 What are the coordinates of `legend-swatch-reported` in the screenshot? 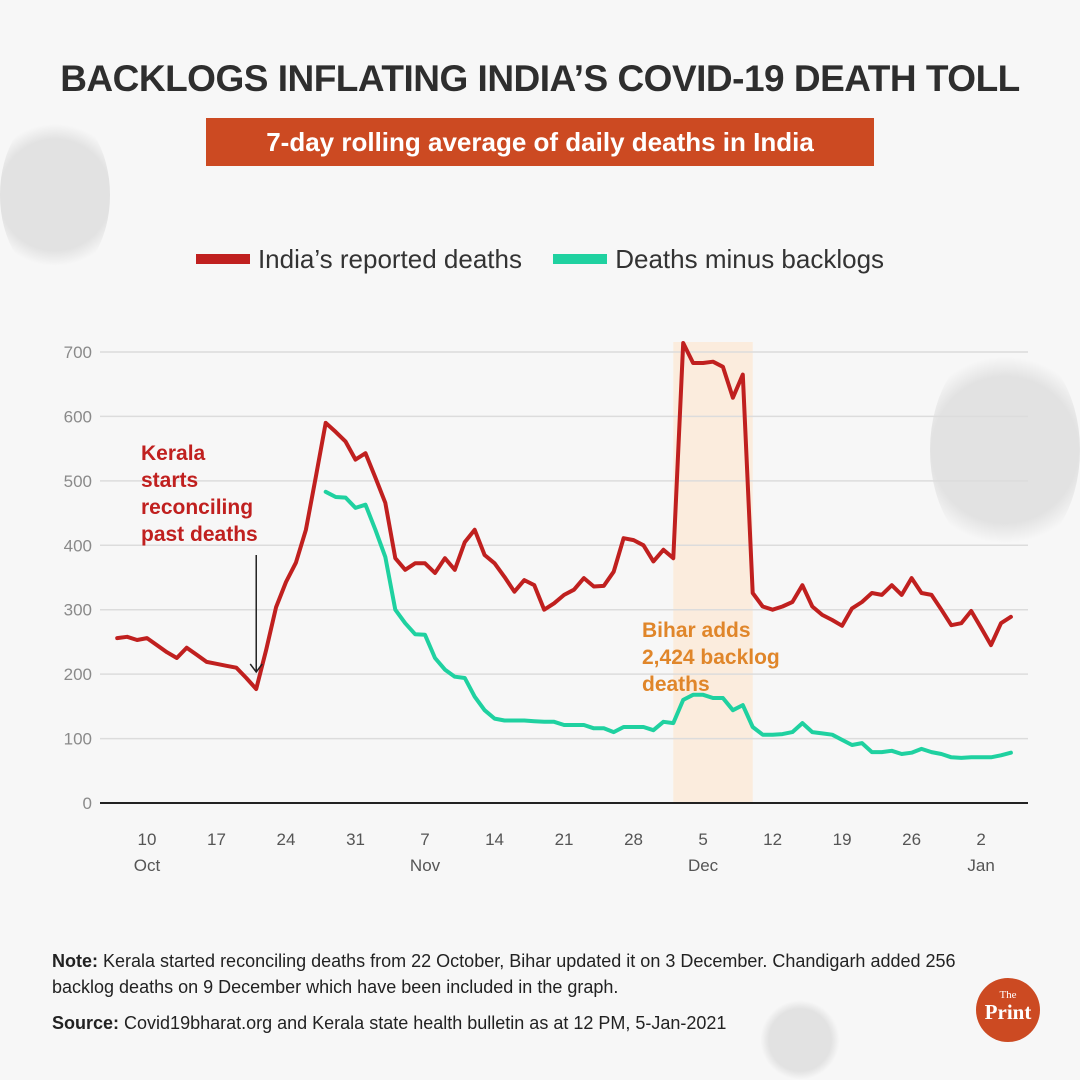 It's located at (222, 259).